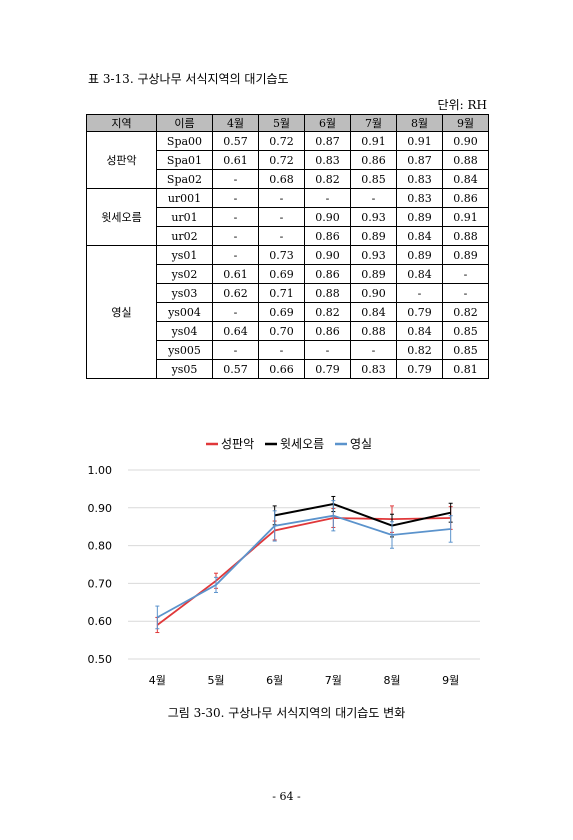 The image size is (573, 840). Describe the element at coordinates (465, 123) in the screenshot. I see `header-cell: 9월` at that location.